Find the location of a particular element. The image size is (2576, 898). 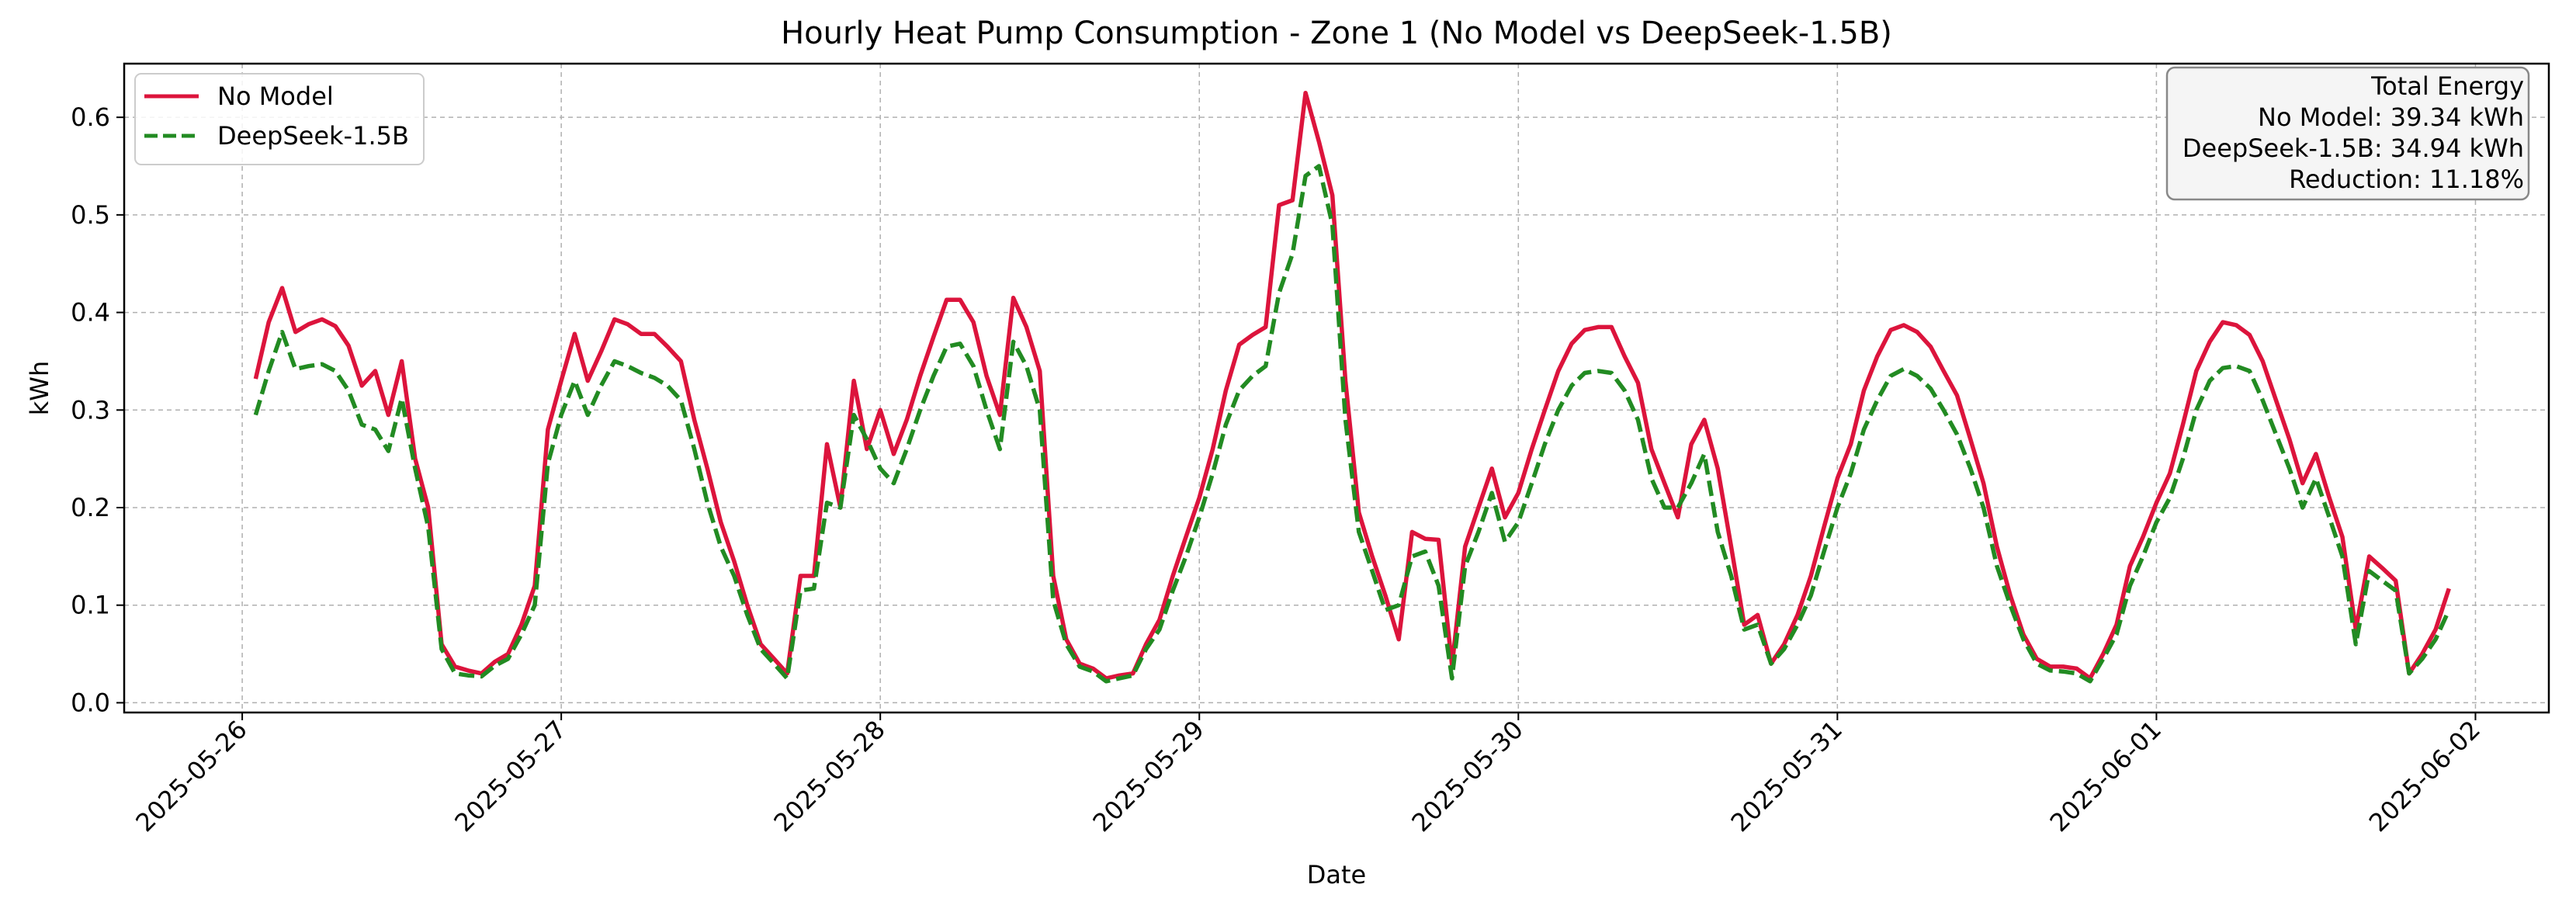

y-tick-label: 0.6 is located at coordinates (90, 117).